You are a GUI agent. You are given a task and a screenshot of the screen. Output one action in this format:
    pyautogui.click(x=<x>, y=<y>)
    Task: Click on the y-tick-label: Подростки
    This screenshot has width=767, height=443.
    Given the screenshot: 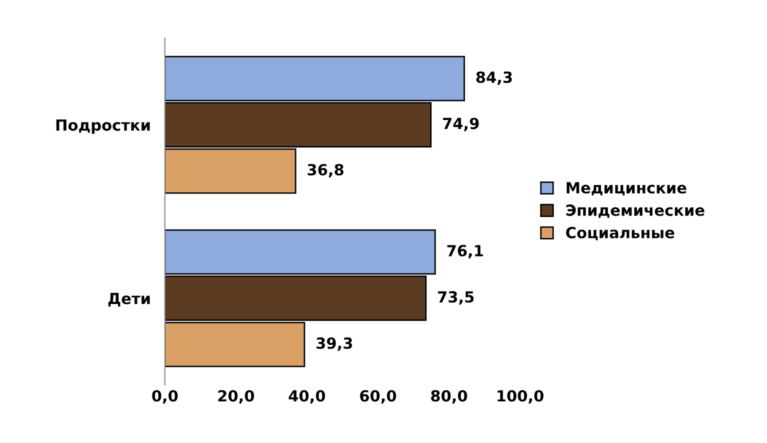 What is the action you would take?
    pyautogui.click(x=103, y=126)
    